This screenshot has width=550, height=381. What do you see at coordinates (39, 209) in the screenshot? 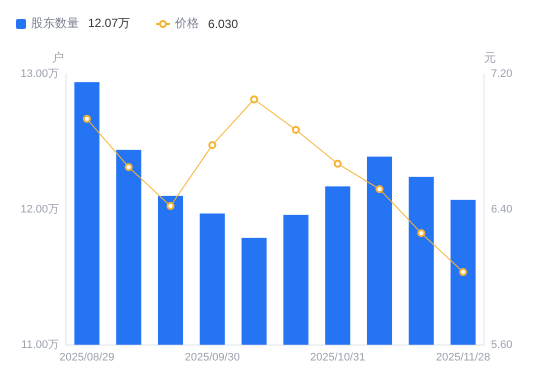
I see `y-tick-label: 12.00万` at bounding box center [39, 209].